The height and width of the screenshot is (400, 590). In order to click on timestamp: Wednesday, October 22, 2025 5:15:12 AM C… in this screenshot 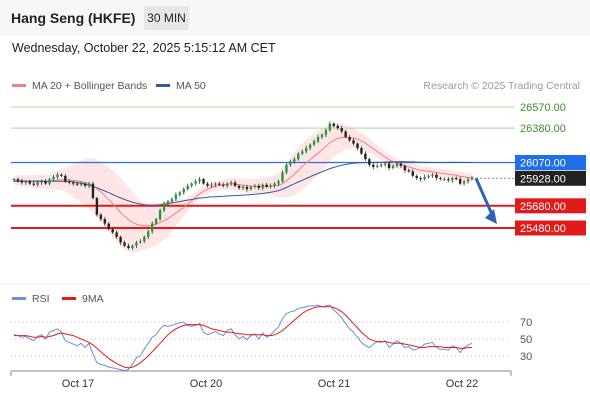, I will do `click(144, 48)`.